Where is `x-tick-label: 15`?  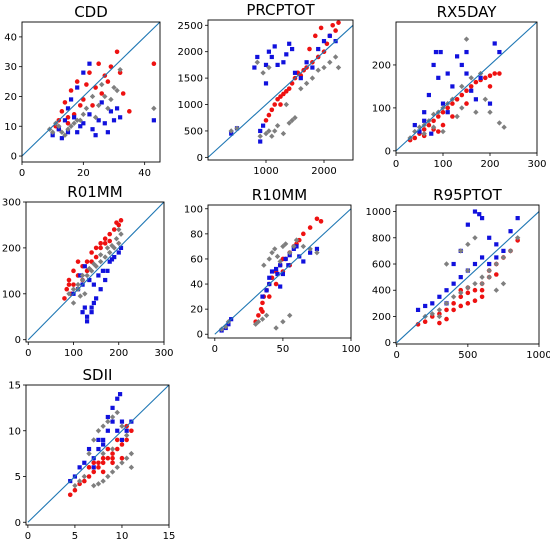 x-tick-label: 15 is located at coordinates (169, 536).